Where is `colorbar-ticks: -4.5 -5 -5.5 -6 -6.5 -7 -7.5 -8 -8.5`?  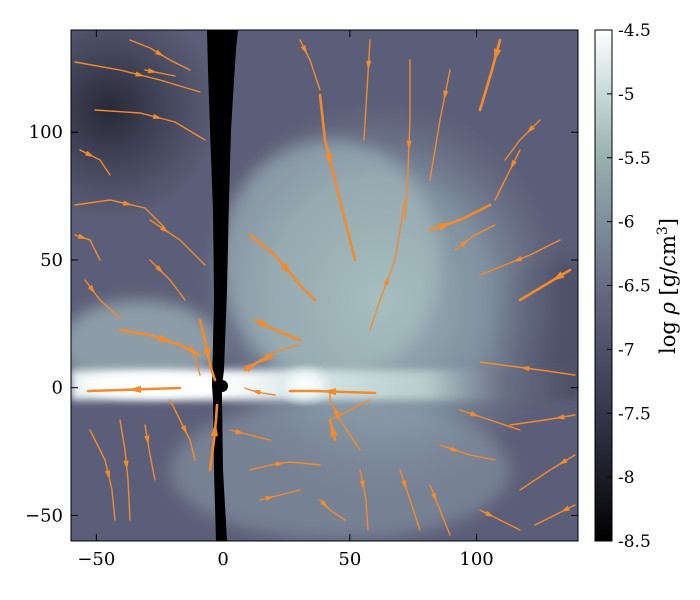 colorbar-ticks: -4.5 -5 -5.5 -6 -6.5 -7 -7.5 -8 -8.5 is located at coordinates (629, 286).